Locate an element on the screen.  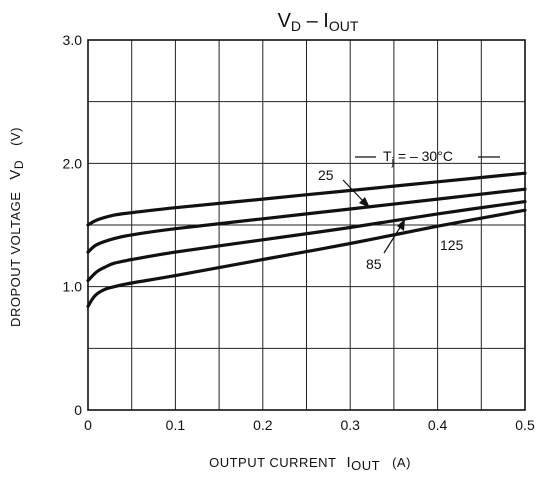
x-axis-title: OUTPUT CURRENT IOUT (A) is located at coordinates (310, 463).